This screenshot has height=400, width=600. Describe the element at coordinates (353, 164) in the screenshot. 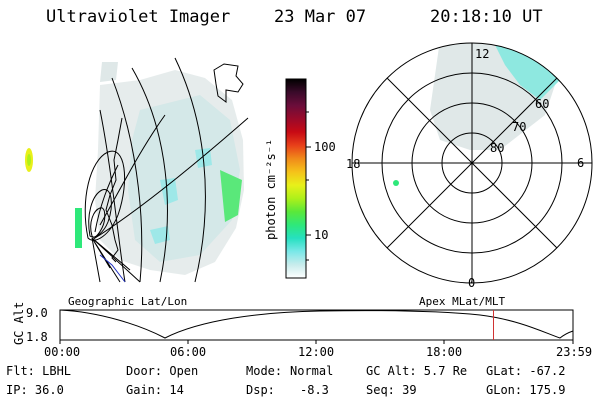

I see `mlt-label-left: 18` at that location.